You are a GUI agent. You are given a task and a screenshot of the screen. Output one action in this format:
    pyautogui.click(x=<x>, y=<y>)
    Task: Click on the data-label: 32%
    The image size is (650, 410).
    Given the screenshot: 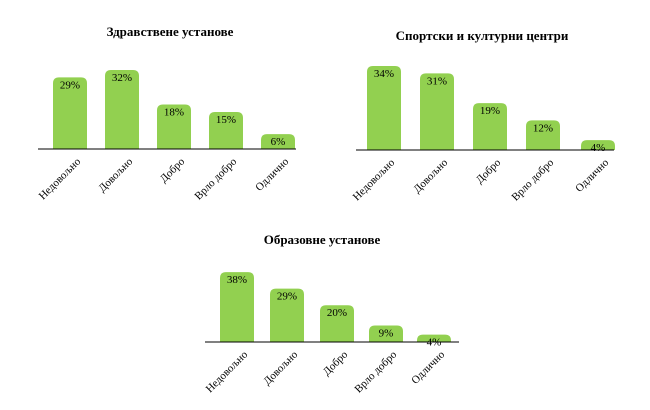 What is the action you would take?
    pyautogui.click(x=122, y=78)
    